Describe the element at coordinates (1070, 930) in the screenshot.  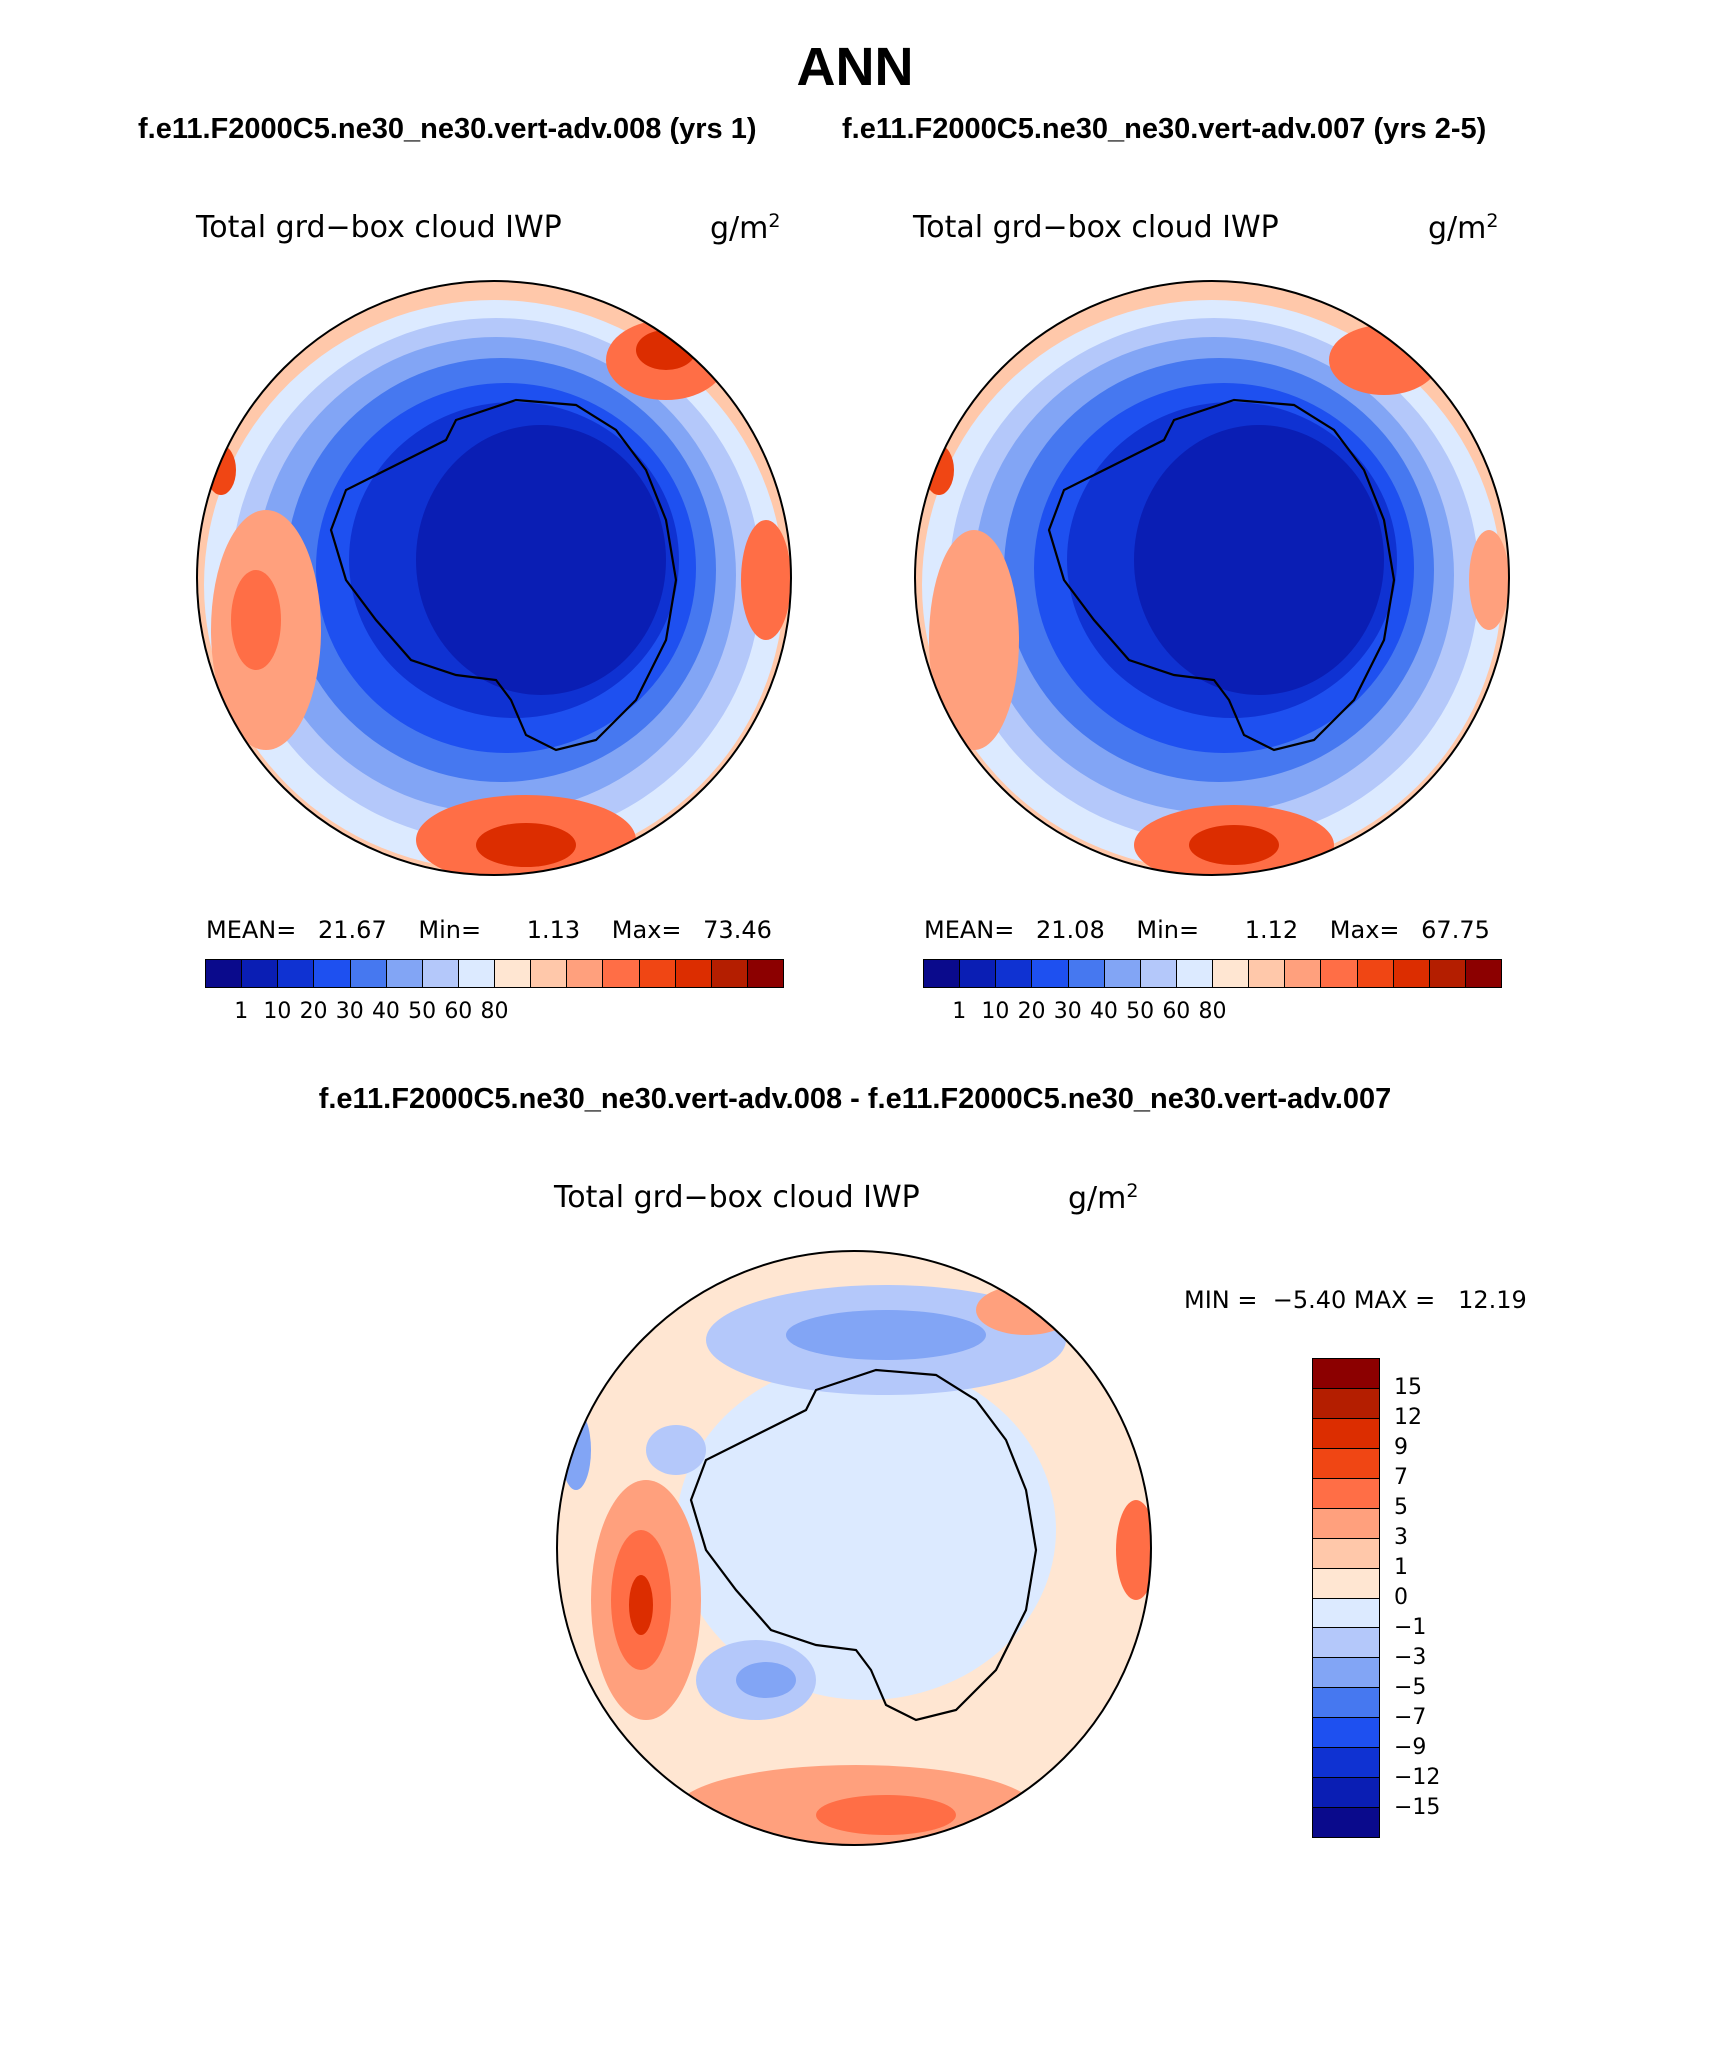
I see `panel2-mean-value: 21.08` at that location.